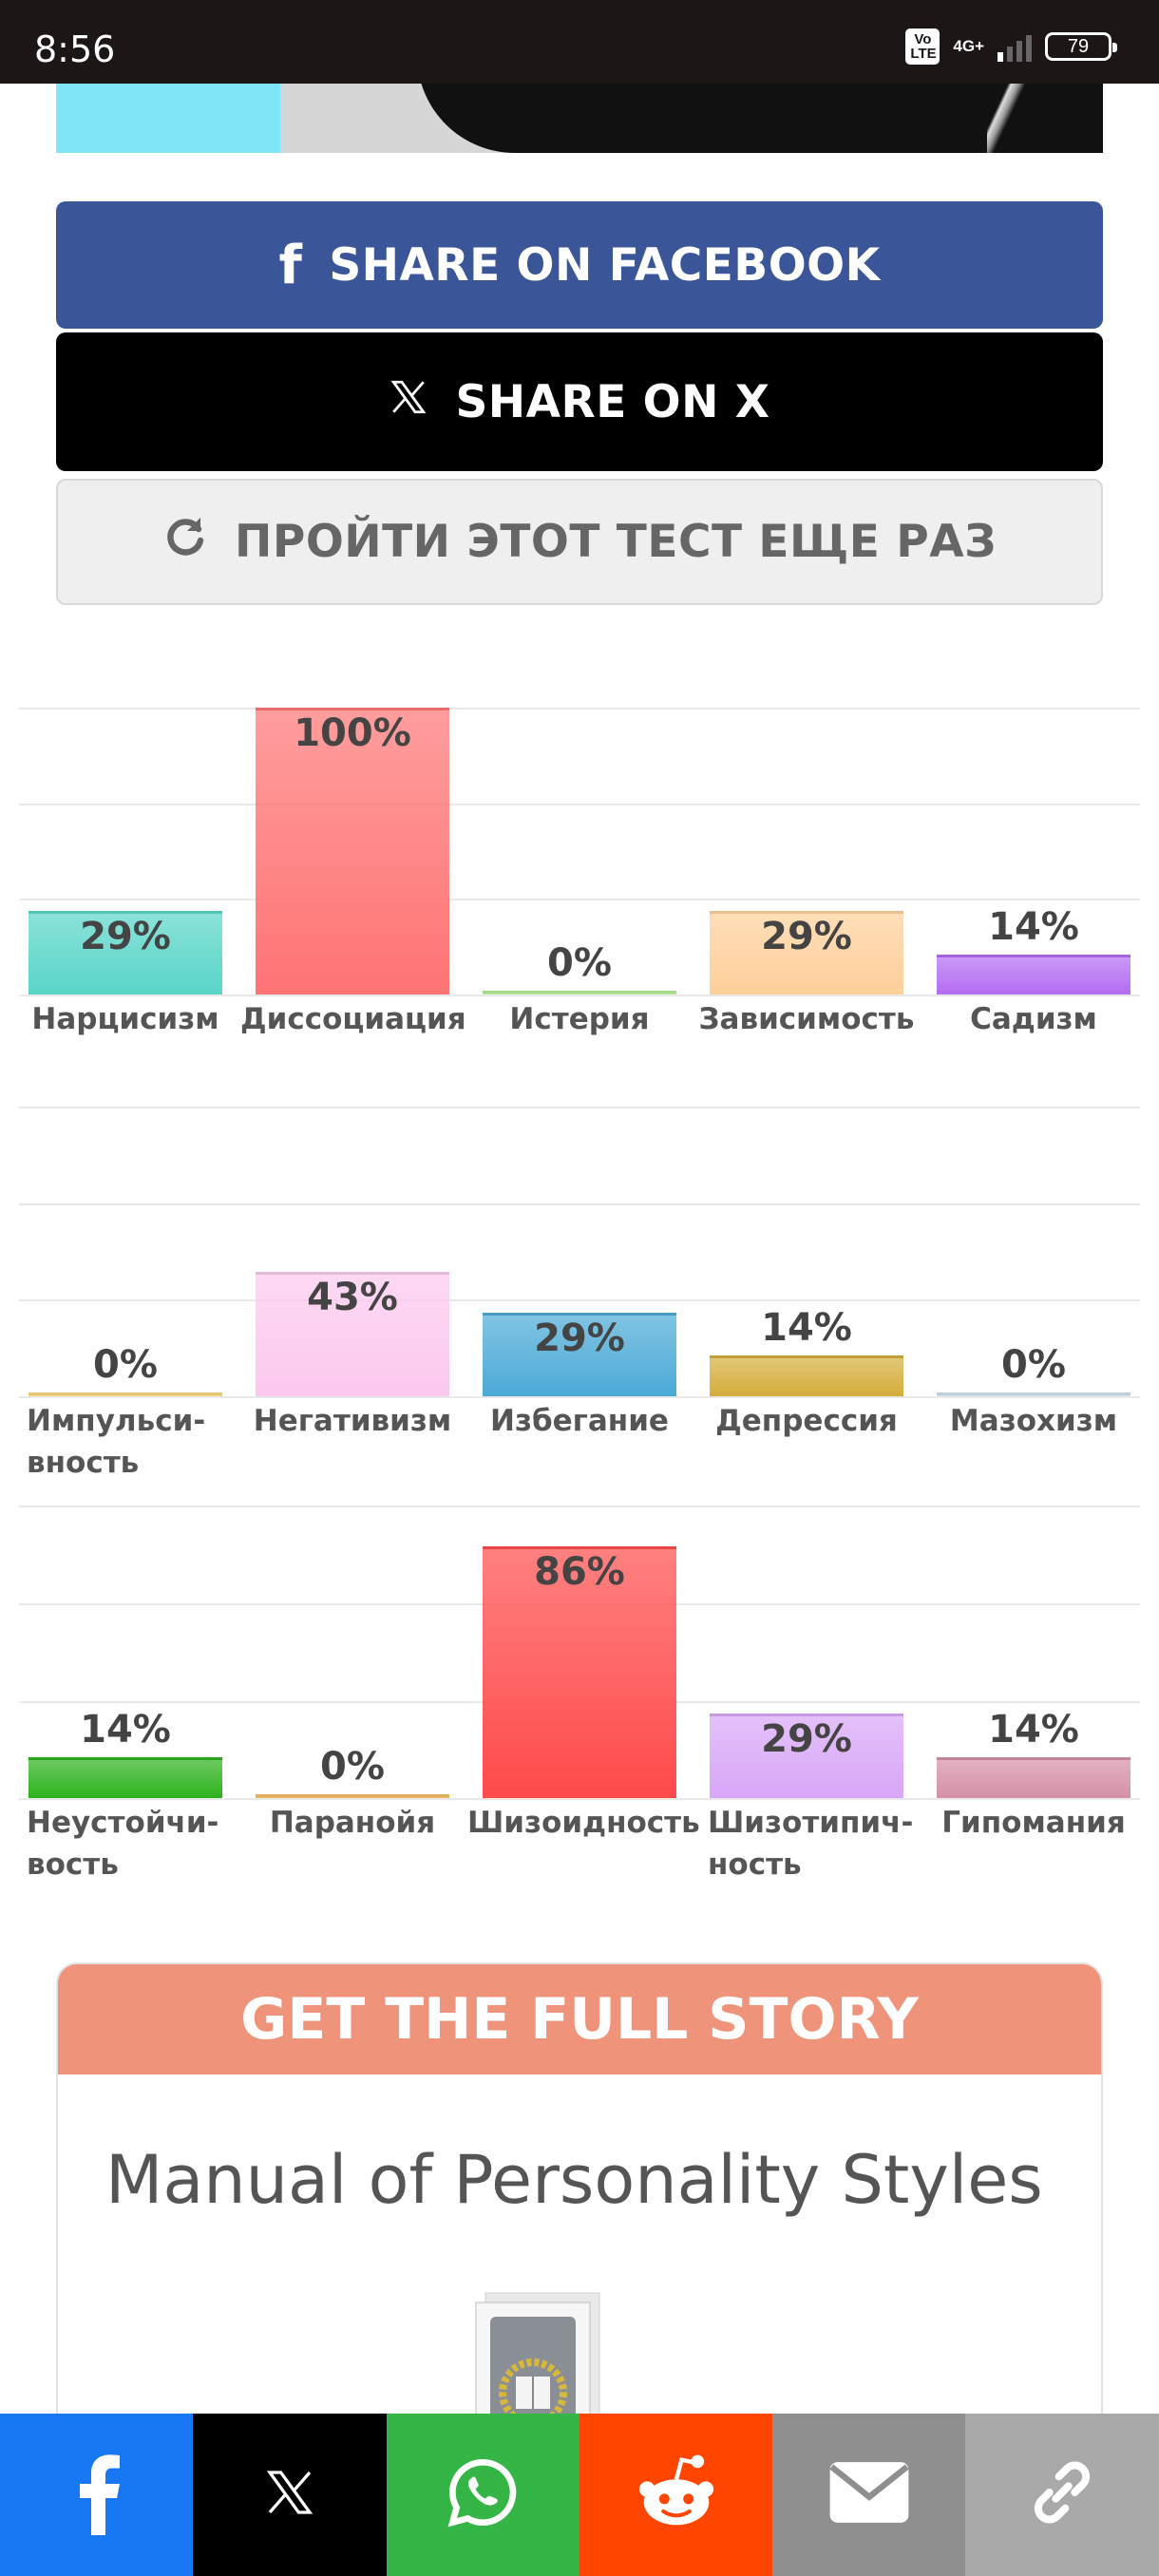  I want to click on category-label: Шизотипич- ность, so click(811, 1844).